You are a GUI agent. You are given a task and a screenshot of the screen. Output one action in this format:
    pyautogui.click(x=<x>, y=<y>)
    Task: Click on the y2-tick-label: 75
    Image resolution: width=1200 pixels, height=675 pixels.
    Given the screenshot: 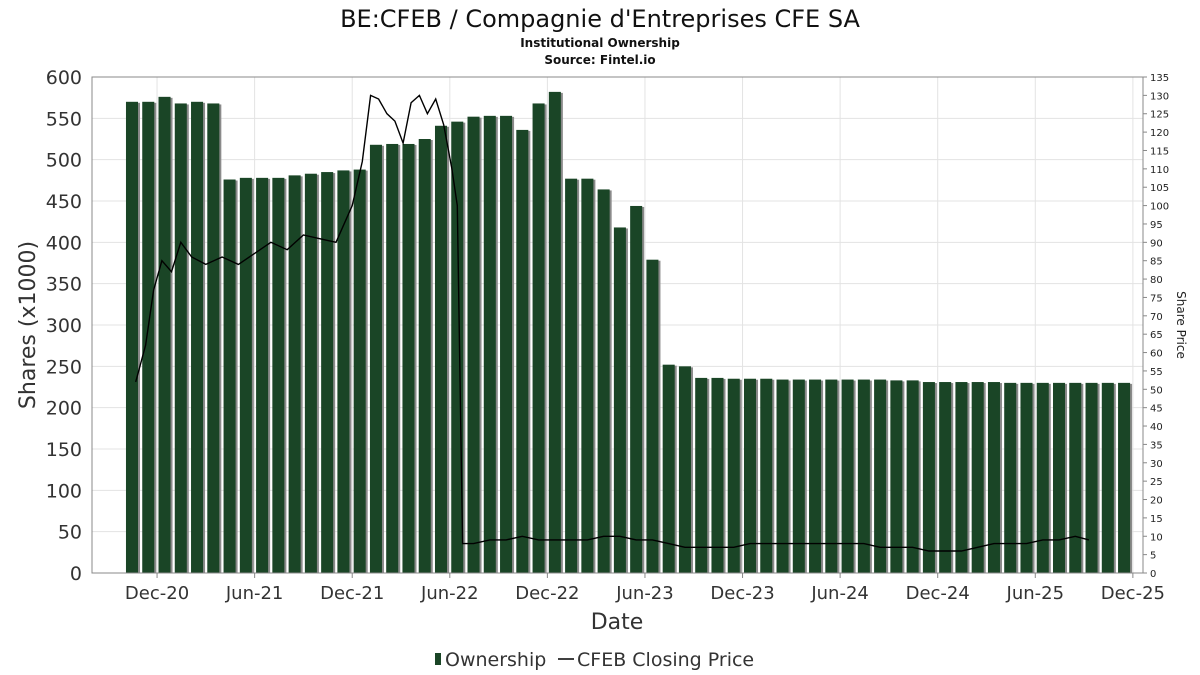 What is the action you would take?
    pyautogui.click(x=1156, y=298)
    